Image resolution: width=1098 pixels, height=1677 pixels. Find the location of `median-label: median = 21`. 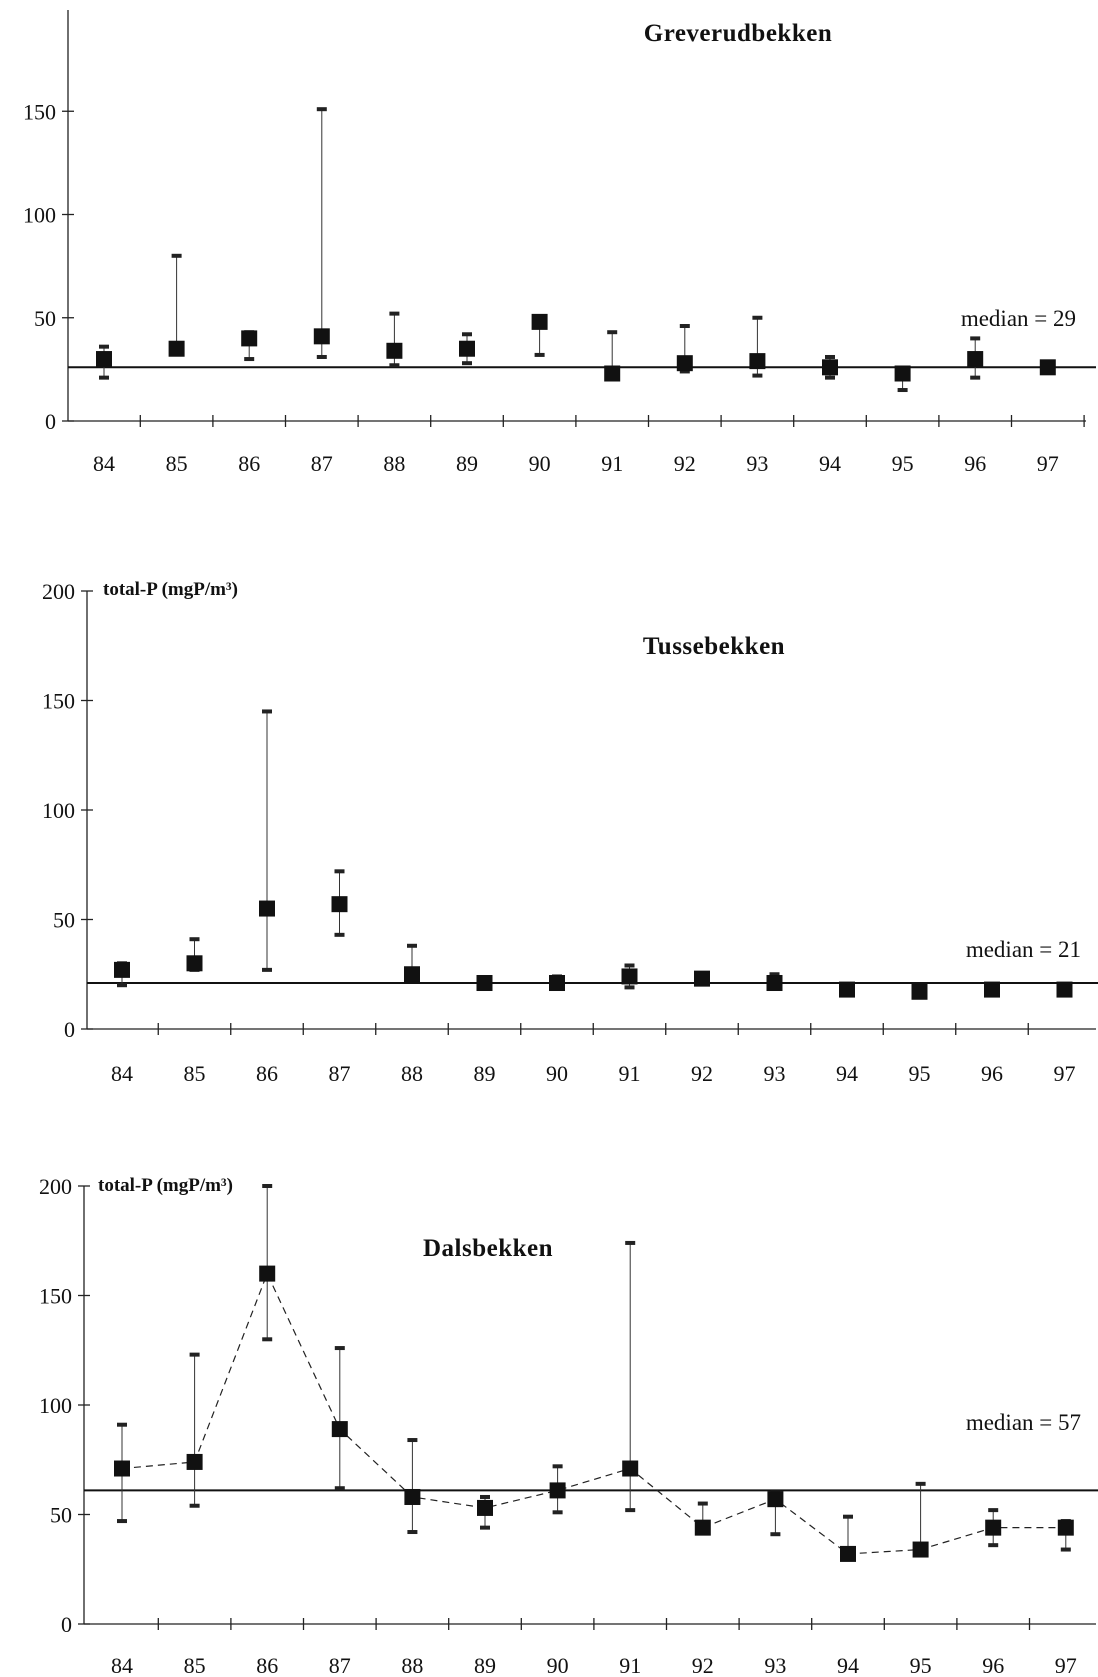

median-label: median = 21 is located at coordinates (1023, 949).